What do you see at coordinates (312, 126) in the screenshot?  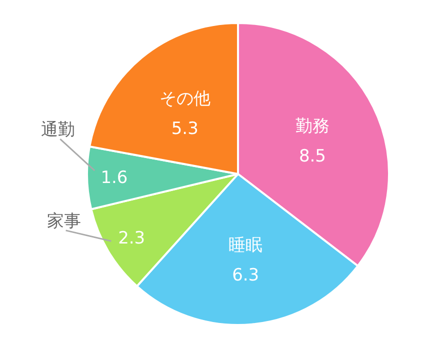 I see `slice-label: 勤務` at bounding box center [312, 126].